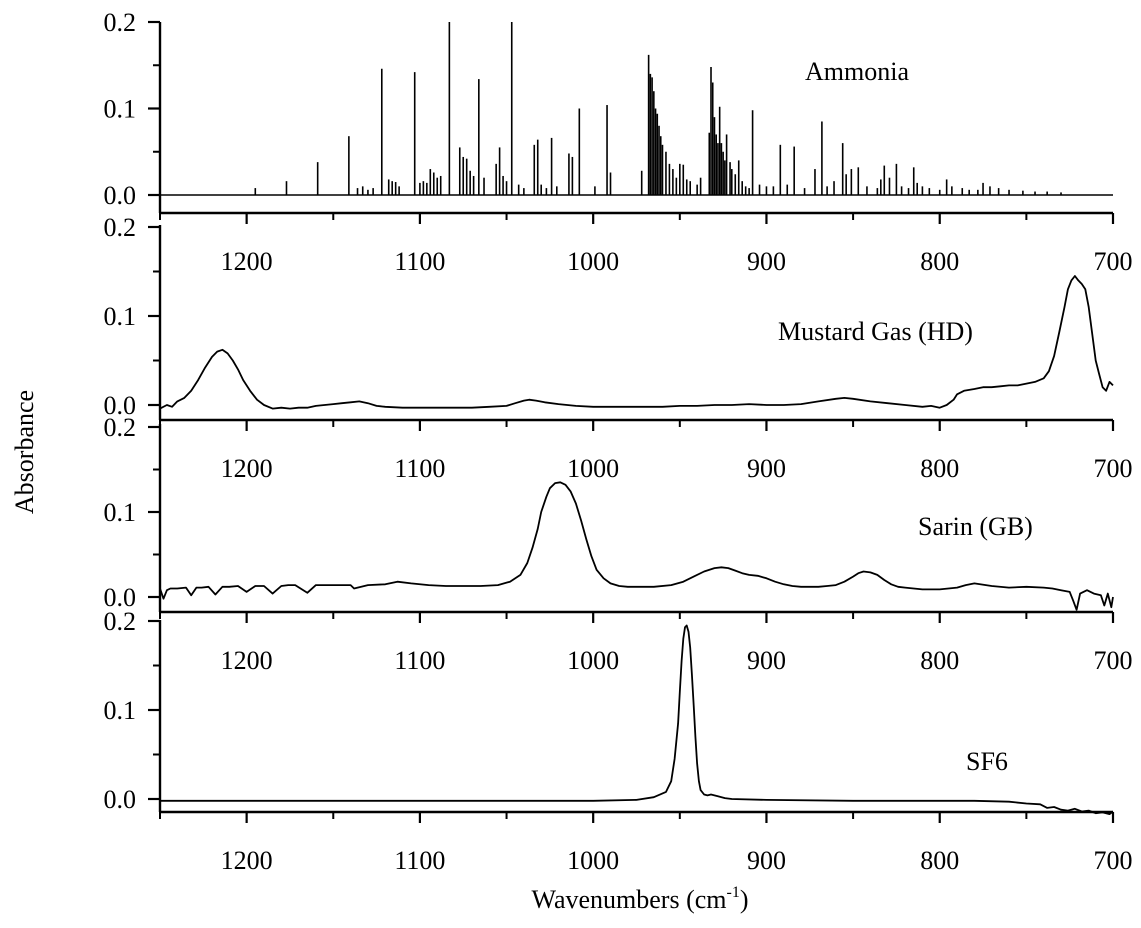  Describe the element at coordinates (744, 899) in the screenshot. I see `x-axis-title-close: )` at that location.